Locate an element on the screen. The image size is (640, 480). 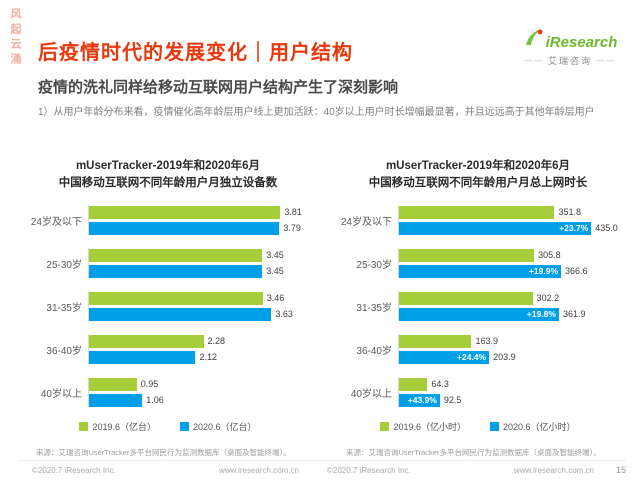
page-subtitle: 疫情的洗礼同样给移动互联网用户结构产生了深刻影响 is located at coordinates (218, 87).